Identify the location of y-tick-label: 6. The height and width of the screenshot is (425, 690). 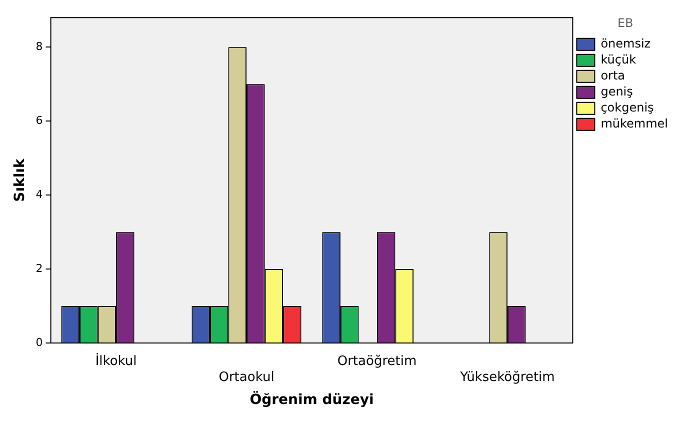
(39, 120).